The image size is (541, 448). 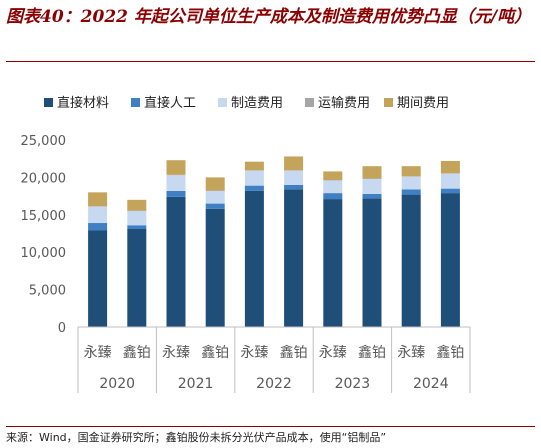 I want to click on legend-label: 期间费用, so click(x=423, y=103).